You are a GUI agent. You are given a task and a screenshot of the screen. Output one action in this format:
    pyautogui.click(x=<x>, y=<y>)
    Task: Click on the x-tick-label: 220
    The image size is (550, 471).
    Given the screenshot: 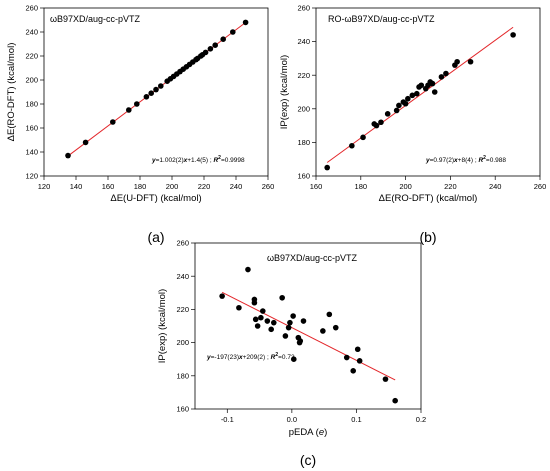 What is the action you would take?
    pyautogui.click(x=450, y=186)
    